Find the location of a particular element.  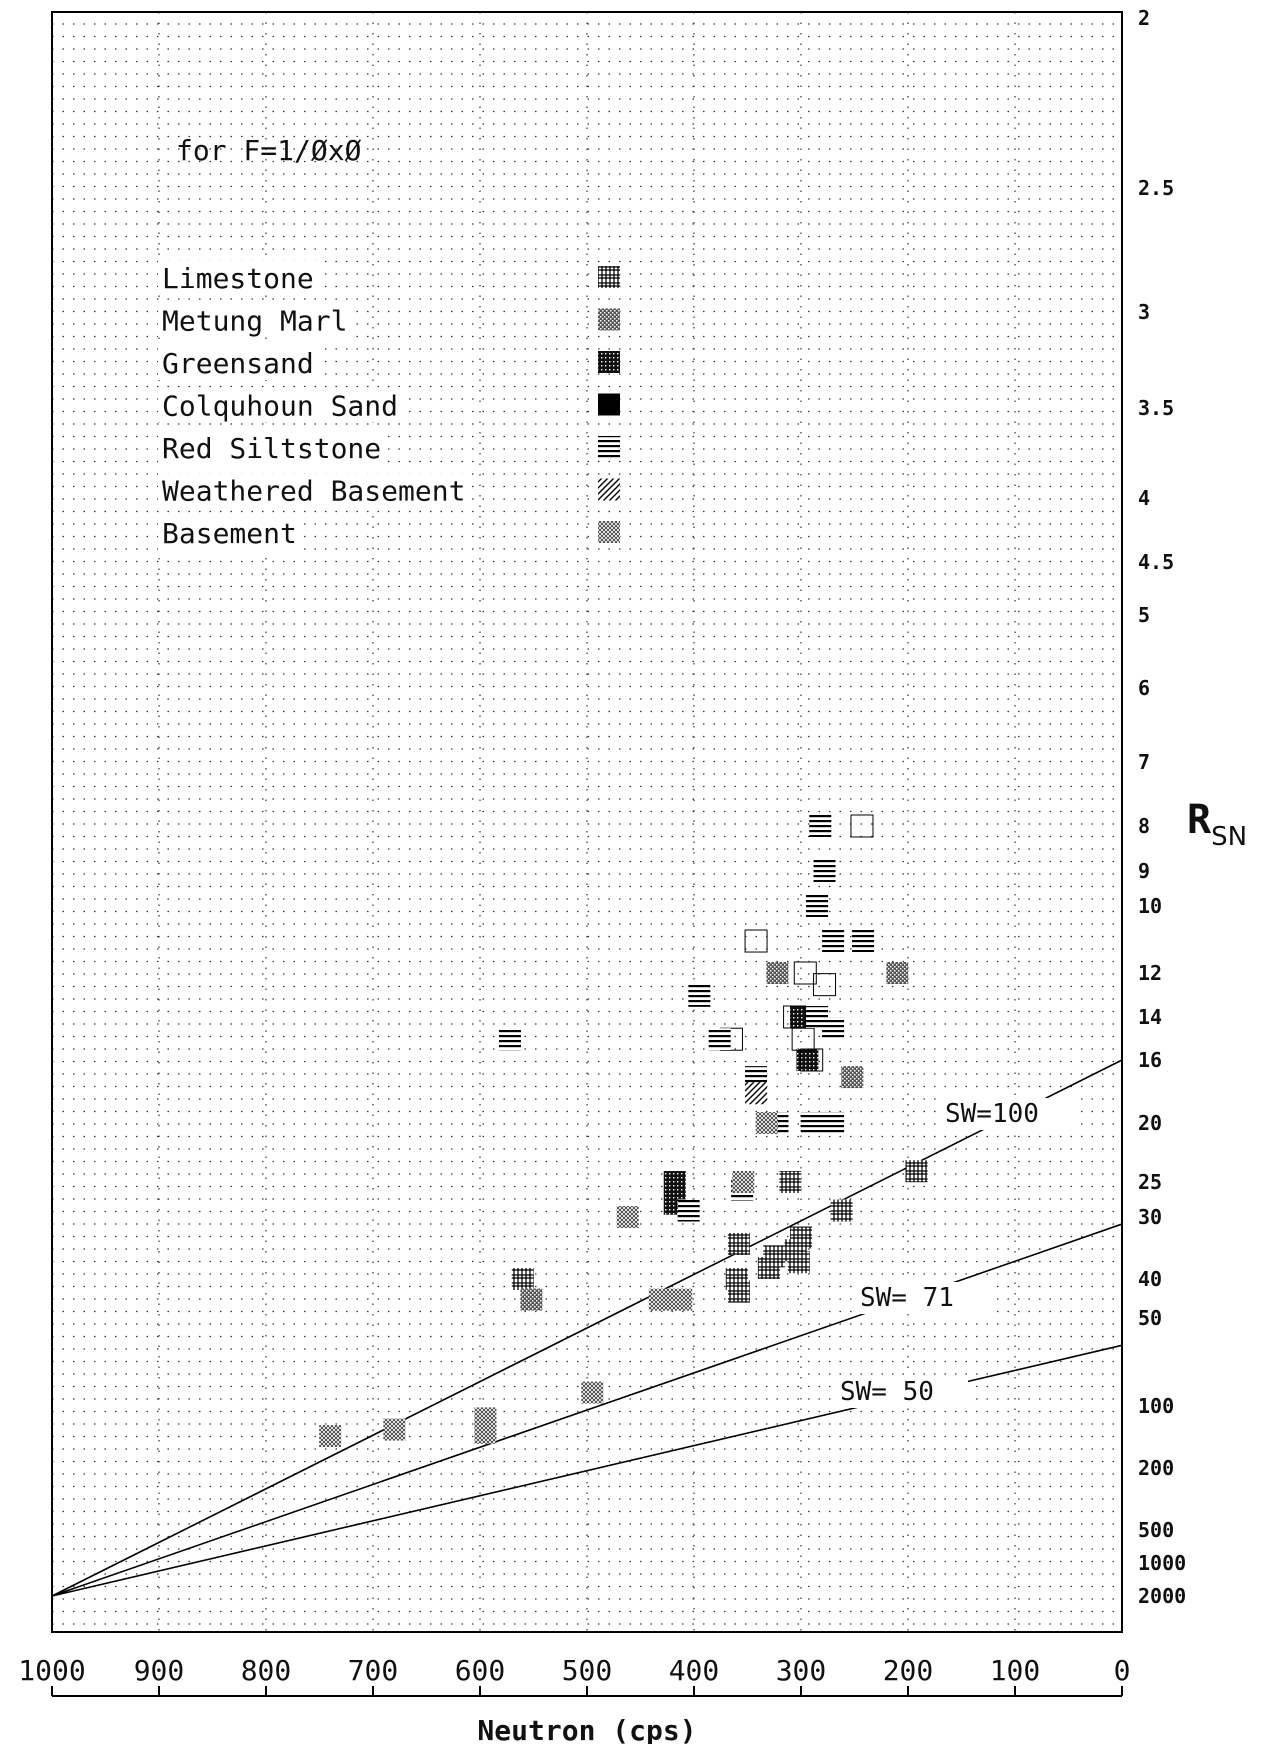

y-tick-label: 16 is located at coordinates (1150, 1060).